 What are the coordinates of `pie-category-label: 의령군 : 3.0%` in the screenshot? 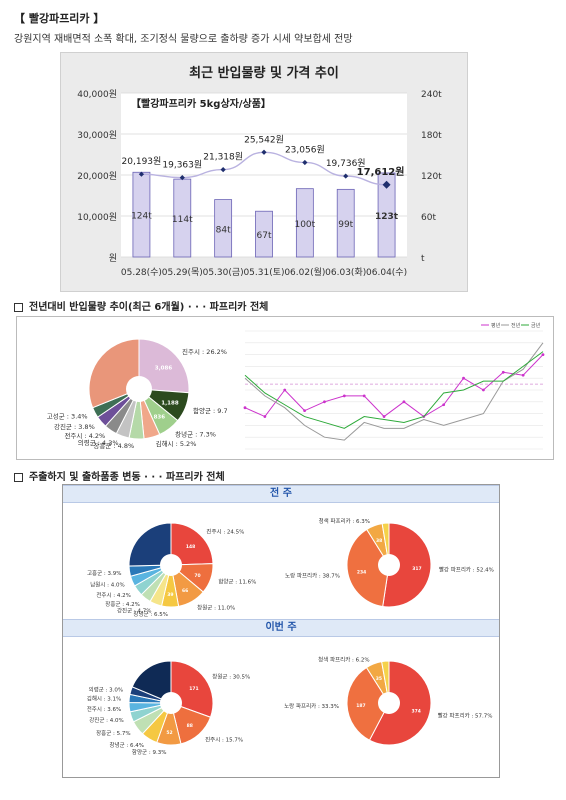 It's located at (106, 690).